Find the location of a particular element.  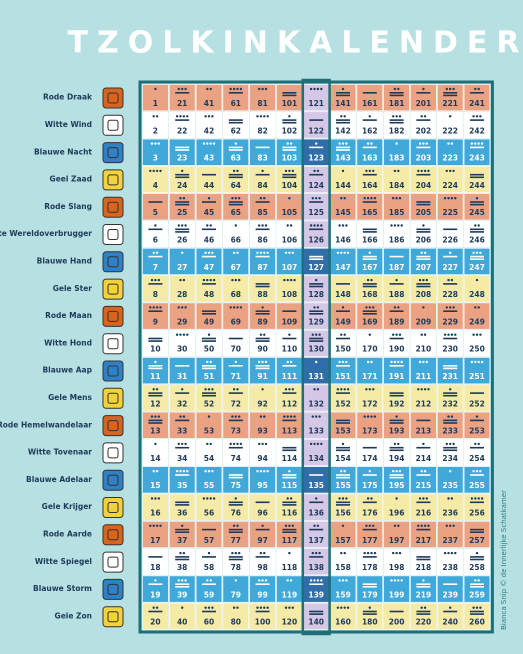

kin-number: 173 is located at coordinates (370, 431).